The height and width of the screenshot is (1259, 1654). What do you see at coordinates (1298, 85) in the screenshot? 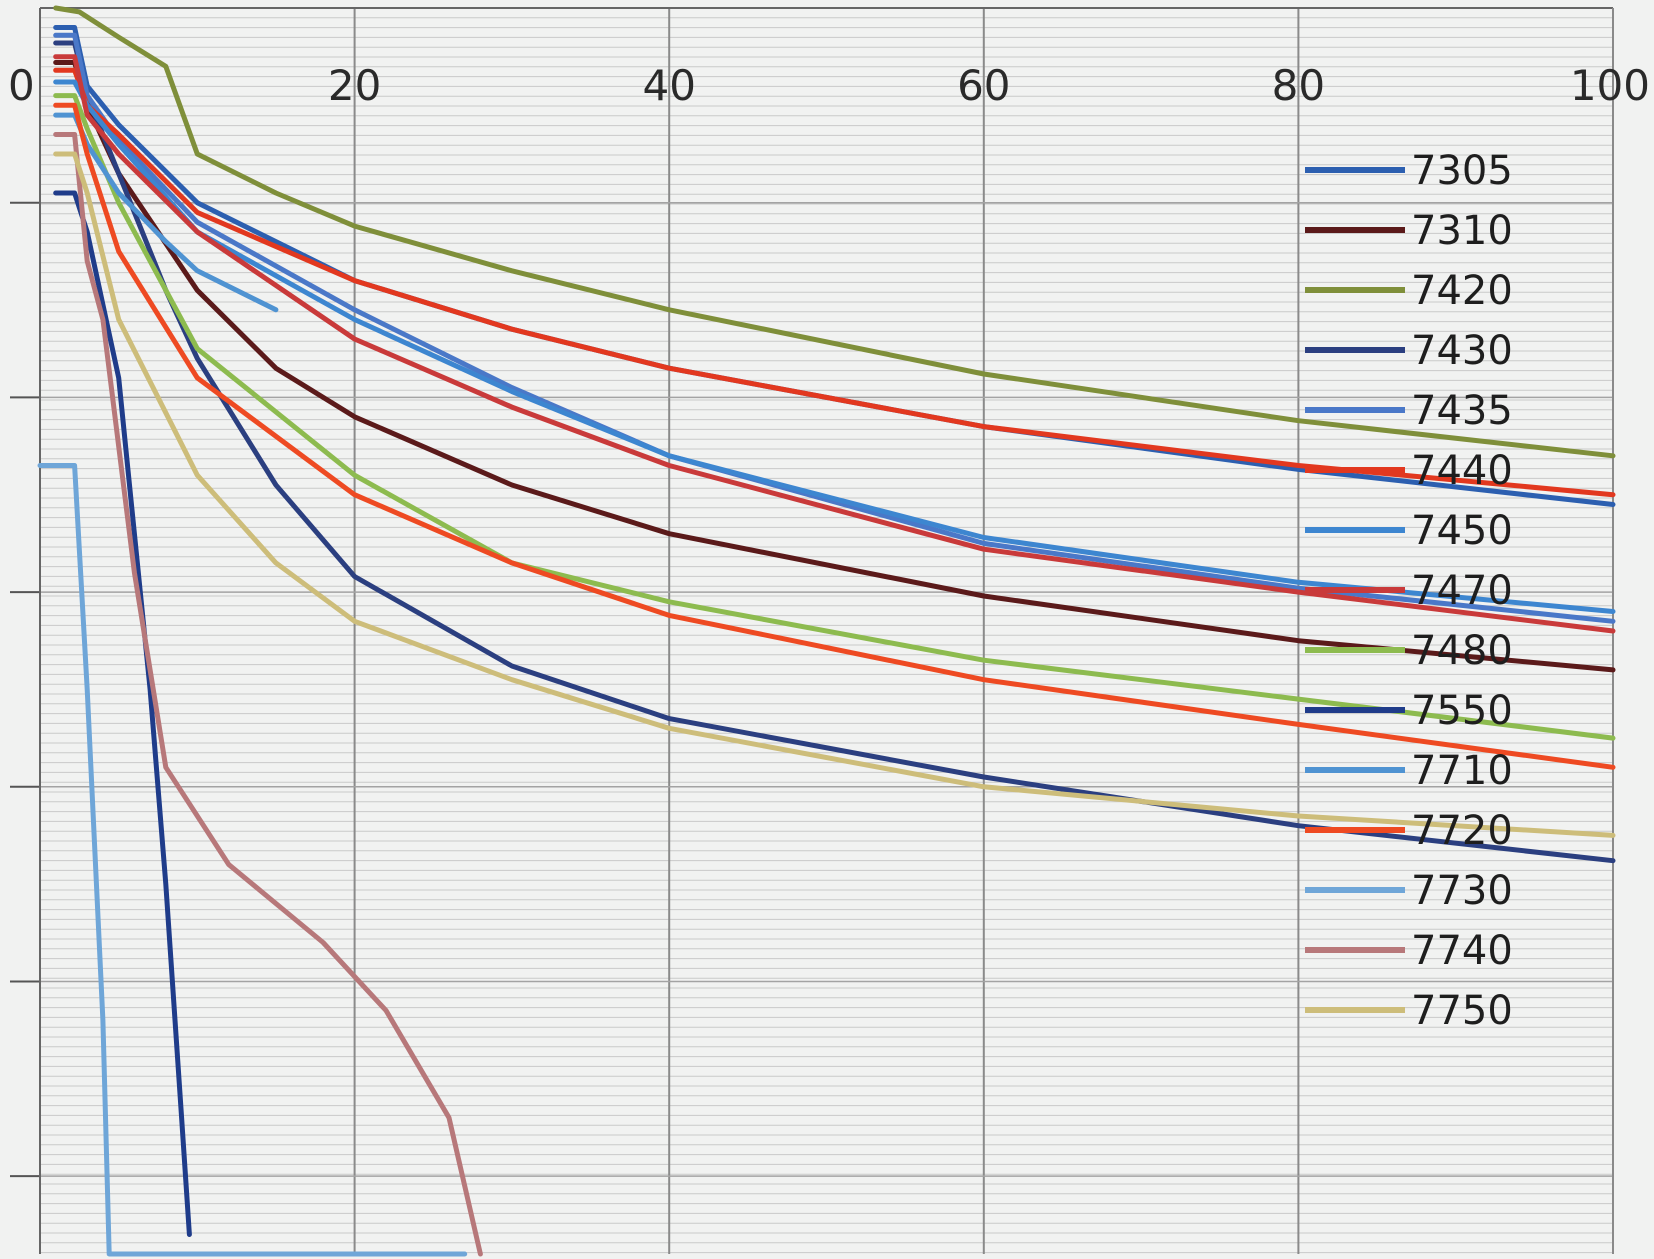
I see `x-tick-label: 80` at bounding box center [1298, 85].